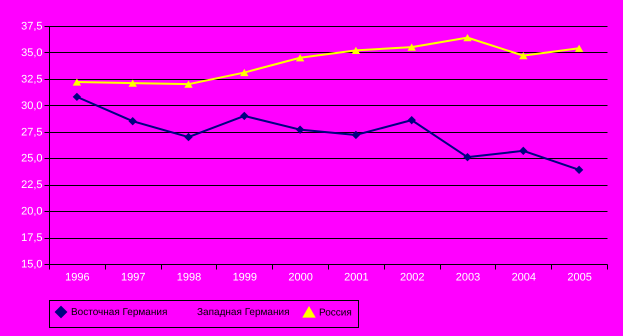  I want to click on x-tick-label: 2005, so click(579, 278).